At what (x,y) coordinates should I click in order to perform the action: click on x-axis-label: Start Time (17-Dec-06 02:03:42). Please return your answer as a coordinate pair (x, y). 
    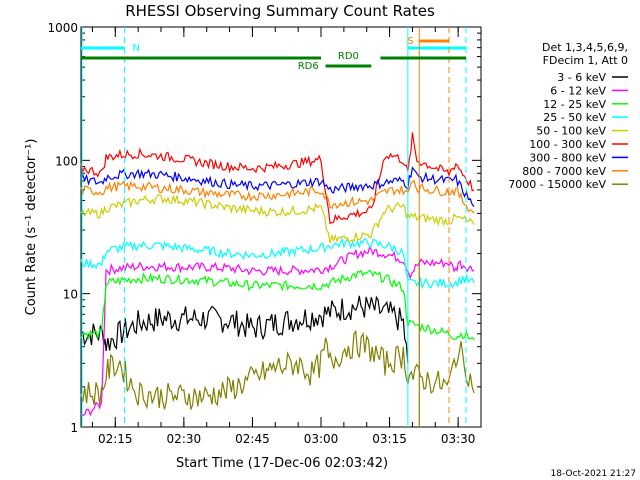
    Looking at the image, I should click on (282, 463).